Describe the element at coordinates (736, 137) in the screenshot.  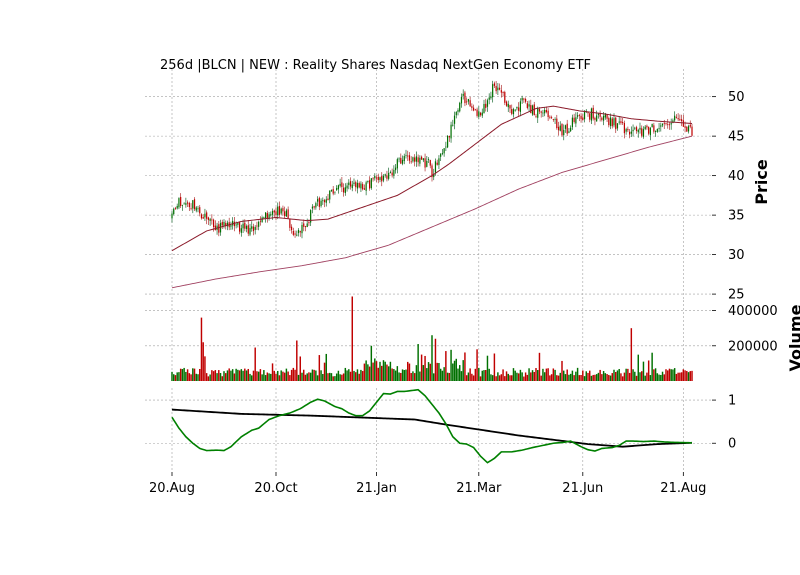
I see `y-tick-label: 45` at that location.